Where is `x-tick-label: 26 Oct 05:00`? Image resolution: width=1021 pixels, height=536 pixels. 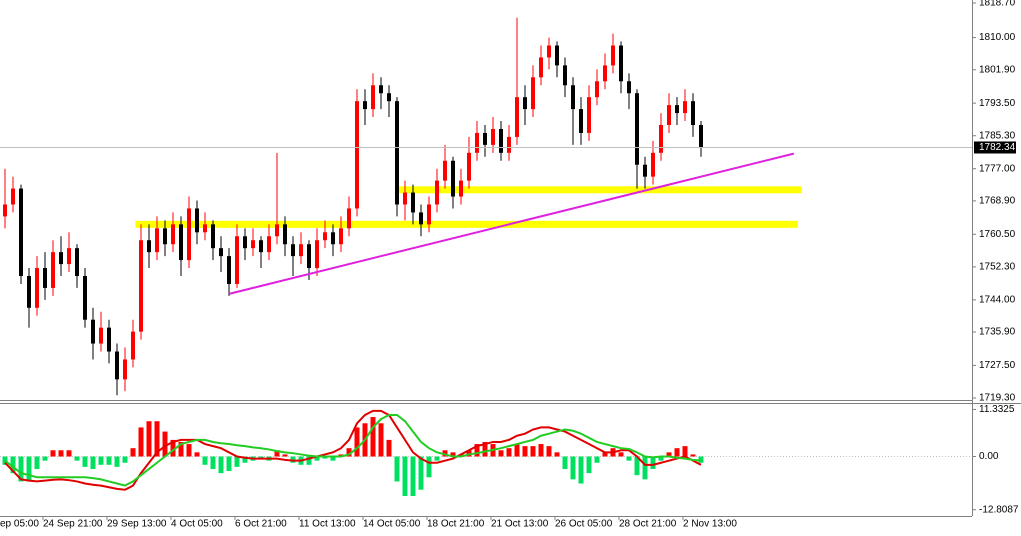 x-tick-label: 26 Oct 05:00 is located at coordinates (584, 524).